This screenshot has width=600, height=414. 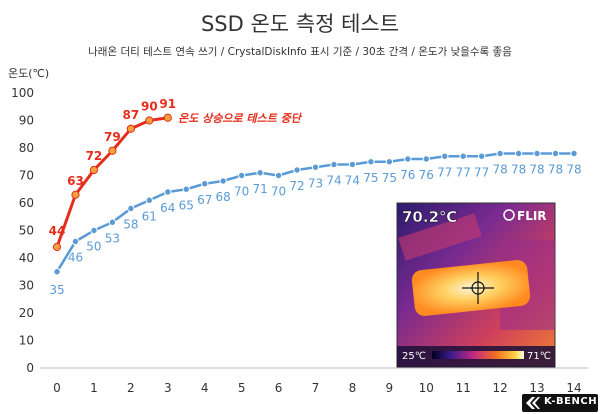 What do you see at coordinates (30, 368) in the screenshot?
I see `y-tick-label: 0` at bounding box center [30, 368].